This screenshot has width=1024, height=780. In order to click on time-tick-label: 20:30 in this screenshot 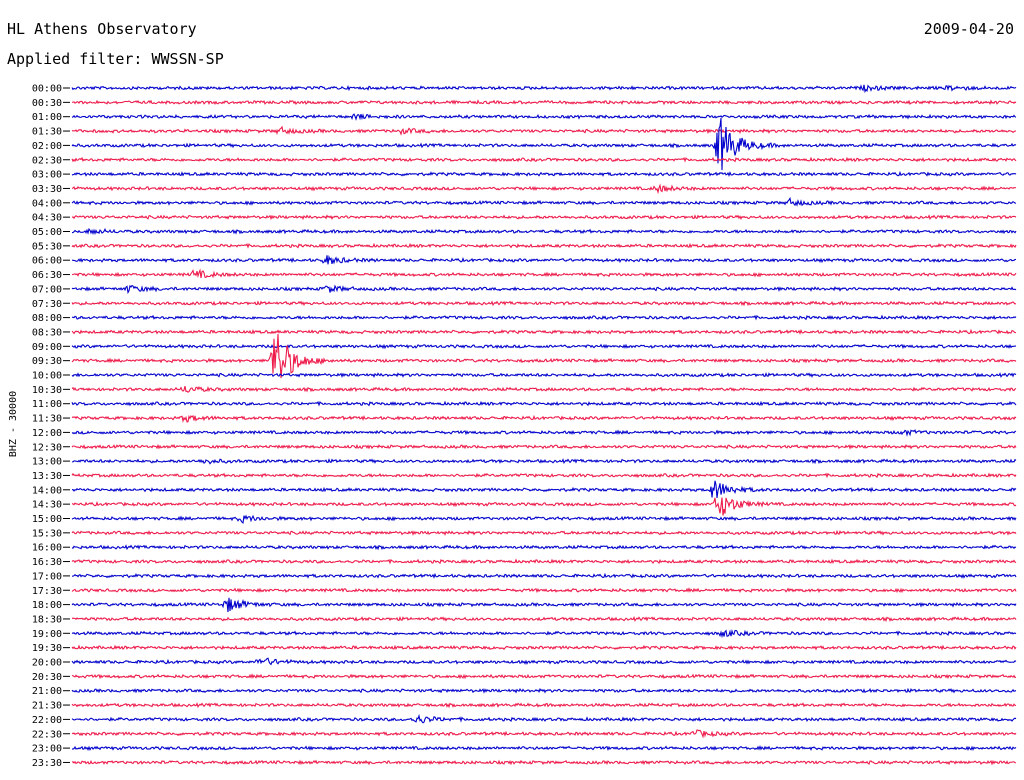, I will do `click(47, 677)`.